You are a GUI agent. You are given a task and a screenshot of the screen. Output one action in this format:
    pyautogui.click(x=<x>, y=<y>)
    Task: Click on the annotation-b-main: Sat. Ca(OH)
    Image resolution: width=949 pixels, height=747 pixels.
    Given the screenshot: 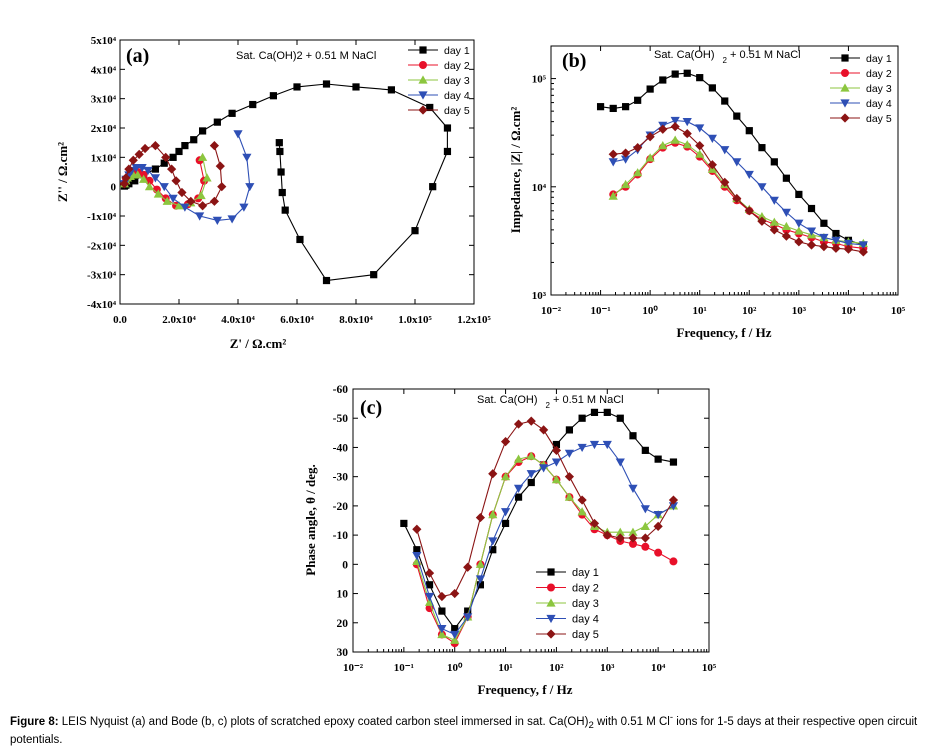 What is the action you would take?
    pyautogui.click(x=684, y=55)
    